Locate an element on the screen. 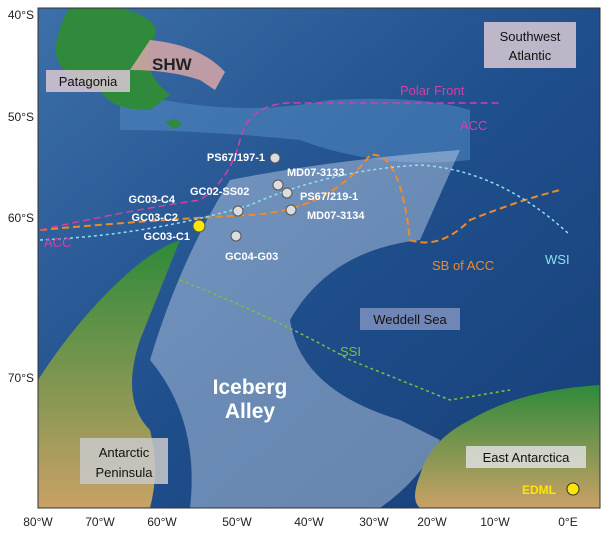 Image resolution: width=612 pixels, height=539 pixels. lat-label: 40°S is located at coordinates (21, 15).